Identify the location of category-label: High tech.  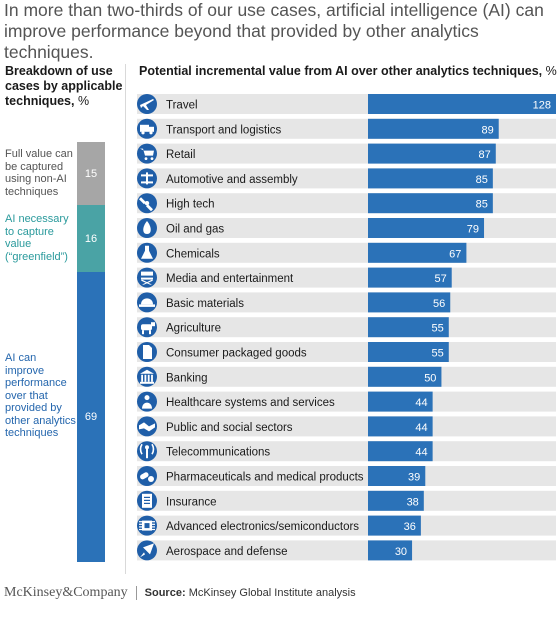
(190, 205).